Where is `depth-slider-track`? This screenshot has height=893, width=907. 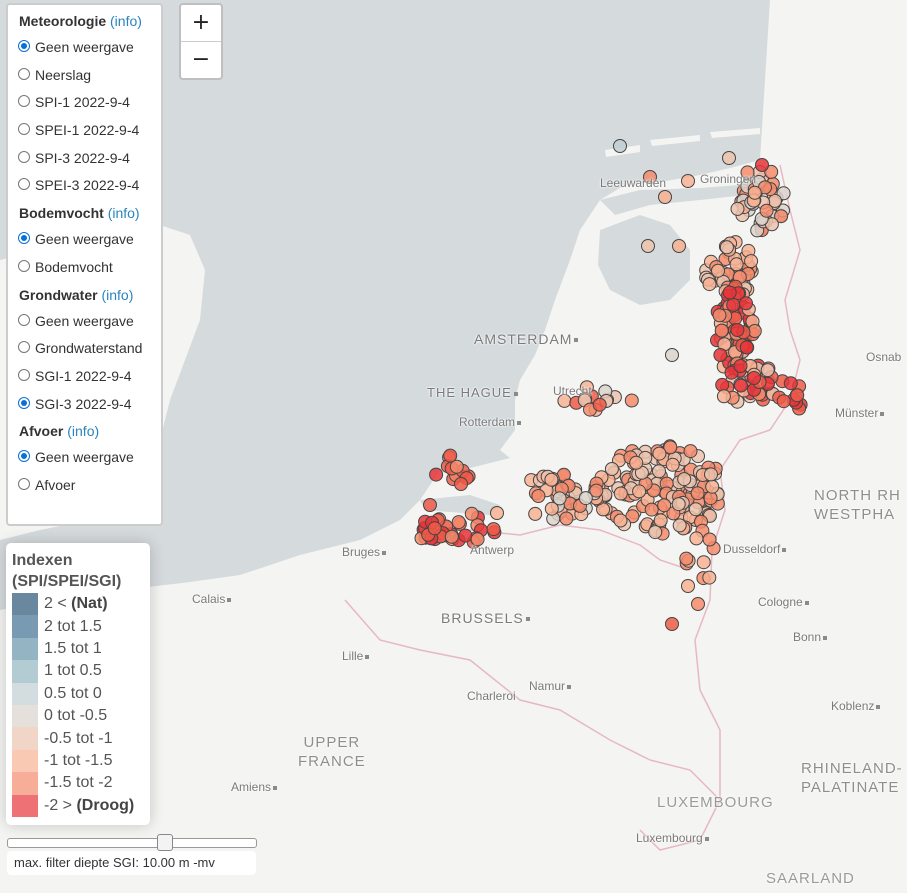 depth-slider-track is located at coordinates (132, 843).